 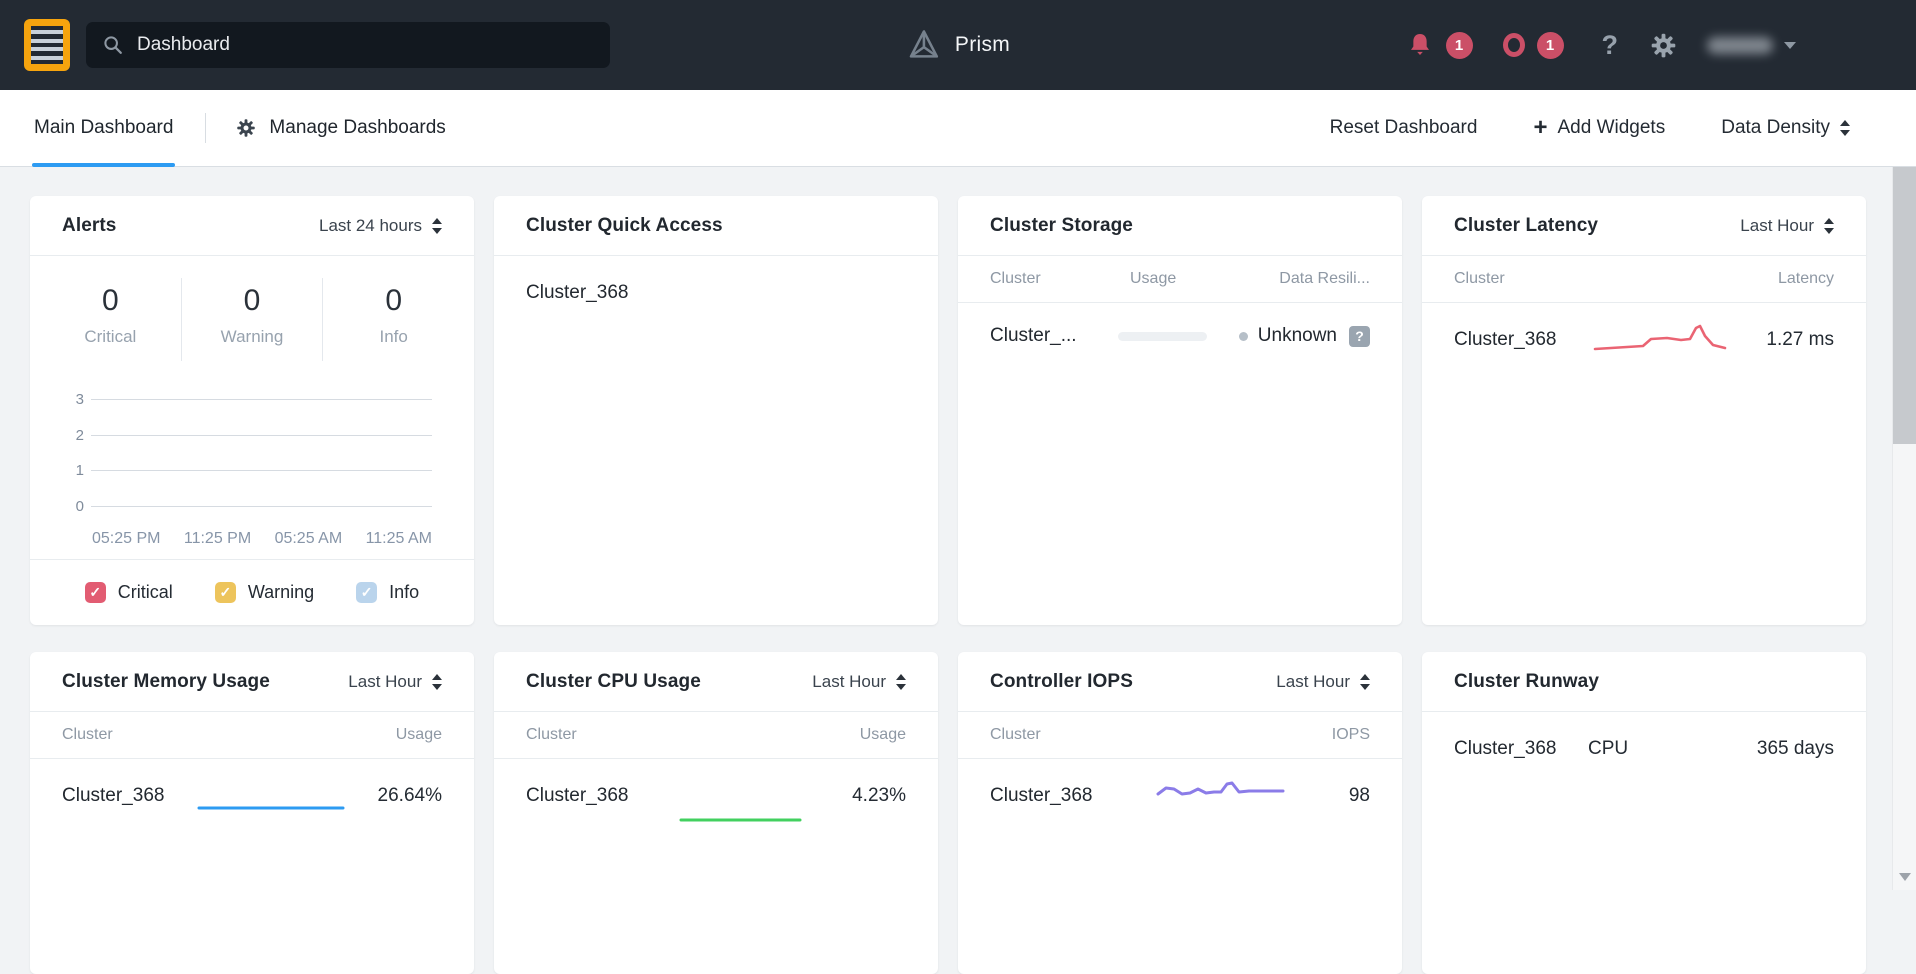 What do you see at coordinates (366, 592) in the screenshot?
I see `checkbox-info` at bounding box center [366, 592].